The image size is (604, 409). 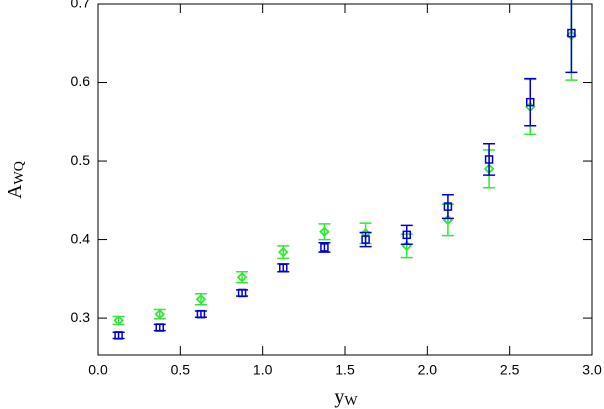 What do you see at coordinates (81, 160) in the screenshot?
I see `y-tick-label: 0.5` at bounding box center [81, 160].